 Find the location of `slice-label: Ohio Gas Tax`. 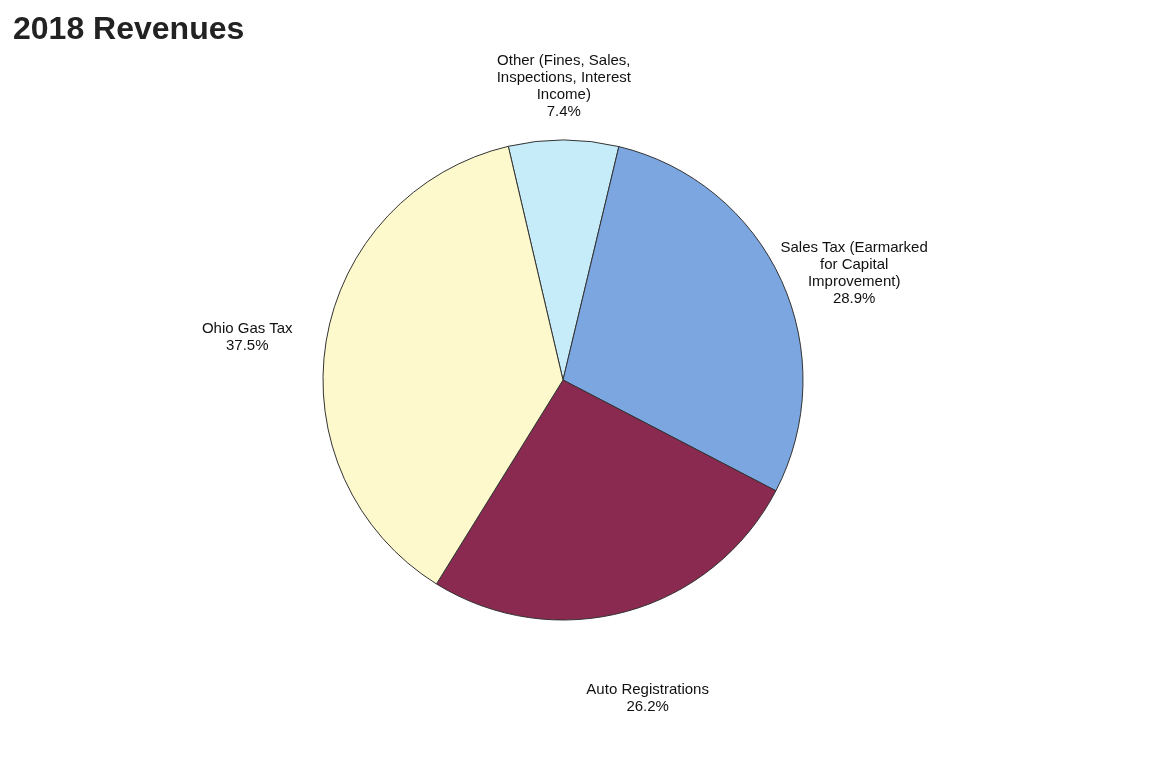

slice-label: Ohio Gas Tax is located at coordinates (247, 328).